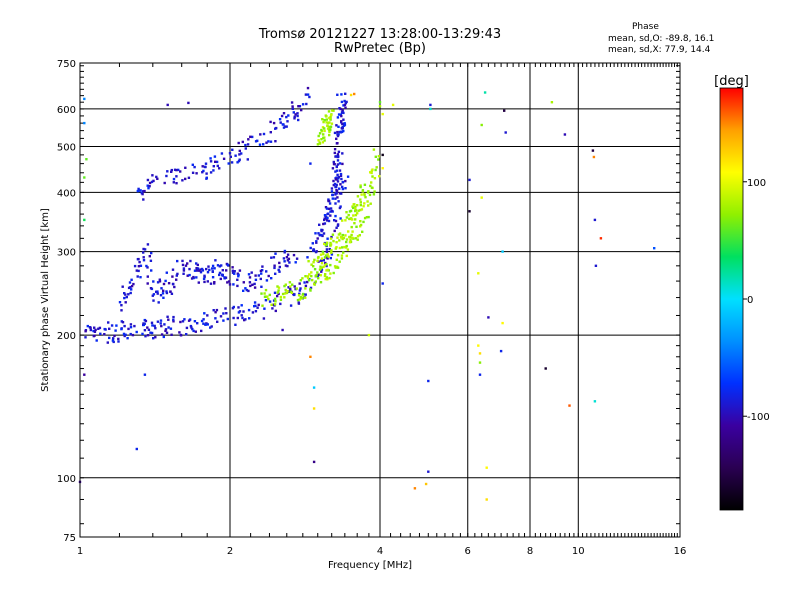 The image size is (800, 600). Describe the element at coordinates (468, 551) in the screenshot. I see `x-tick-label: 6` at that location.